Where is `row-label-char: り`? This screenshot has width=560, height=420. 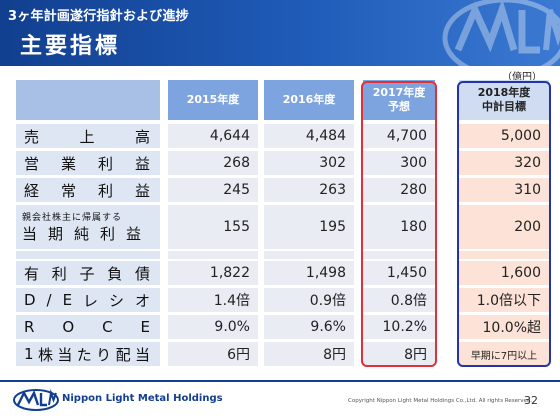 row-label-char: り is located at coordinates (104, 354).